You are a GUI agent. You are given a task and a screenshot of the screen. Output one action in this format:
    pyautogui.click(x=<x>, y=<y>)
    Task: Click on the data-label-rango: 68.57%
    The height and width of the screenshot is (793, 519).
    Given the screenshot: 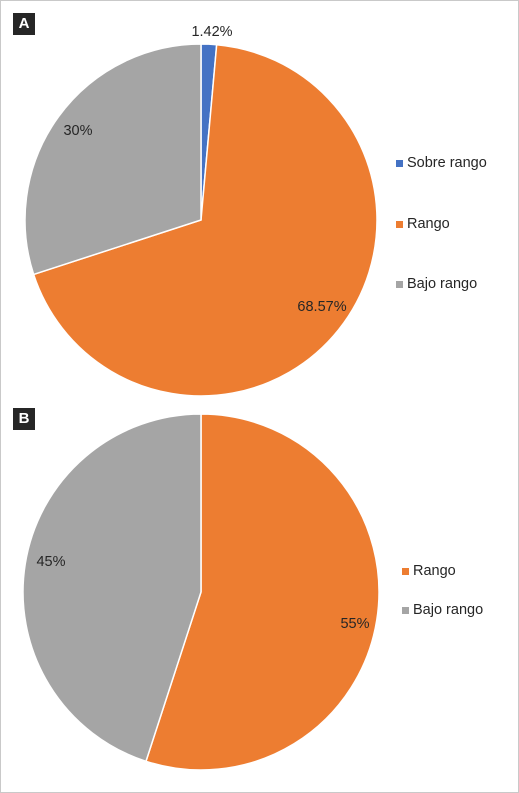 What is the action you would take?
    pyautogui.click(x=321, y=307)
    